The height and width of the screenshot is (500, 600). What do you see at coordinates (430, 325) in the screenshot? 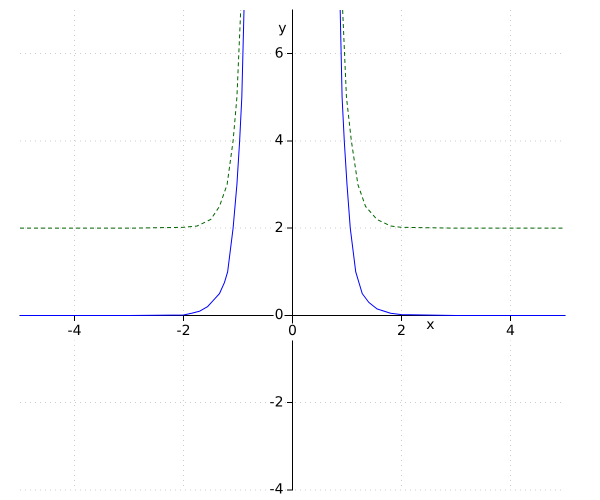
I see `x-axis-title: x` at bounding box center [430, 325].